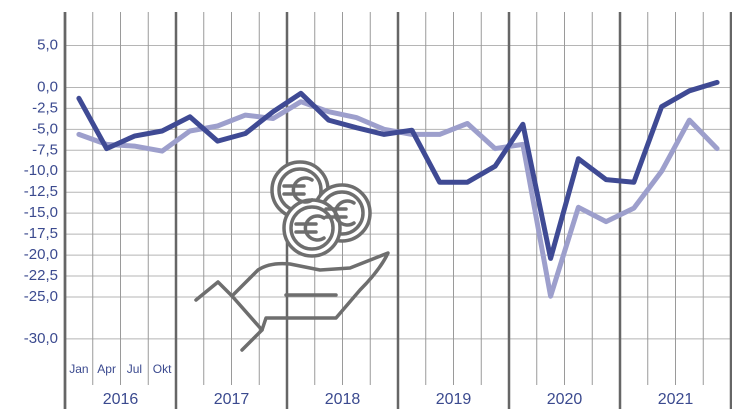 The image size is (732, 409). Describe the element at coordinates (134, 369) in the screenshot. I see `x-tick-label: Jul` at that location.